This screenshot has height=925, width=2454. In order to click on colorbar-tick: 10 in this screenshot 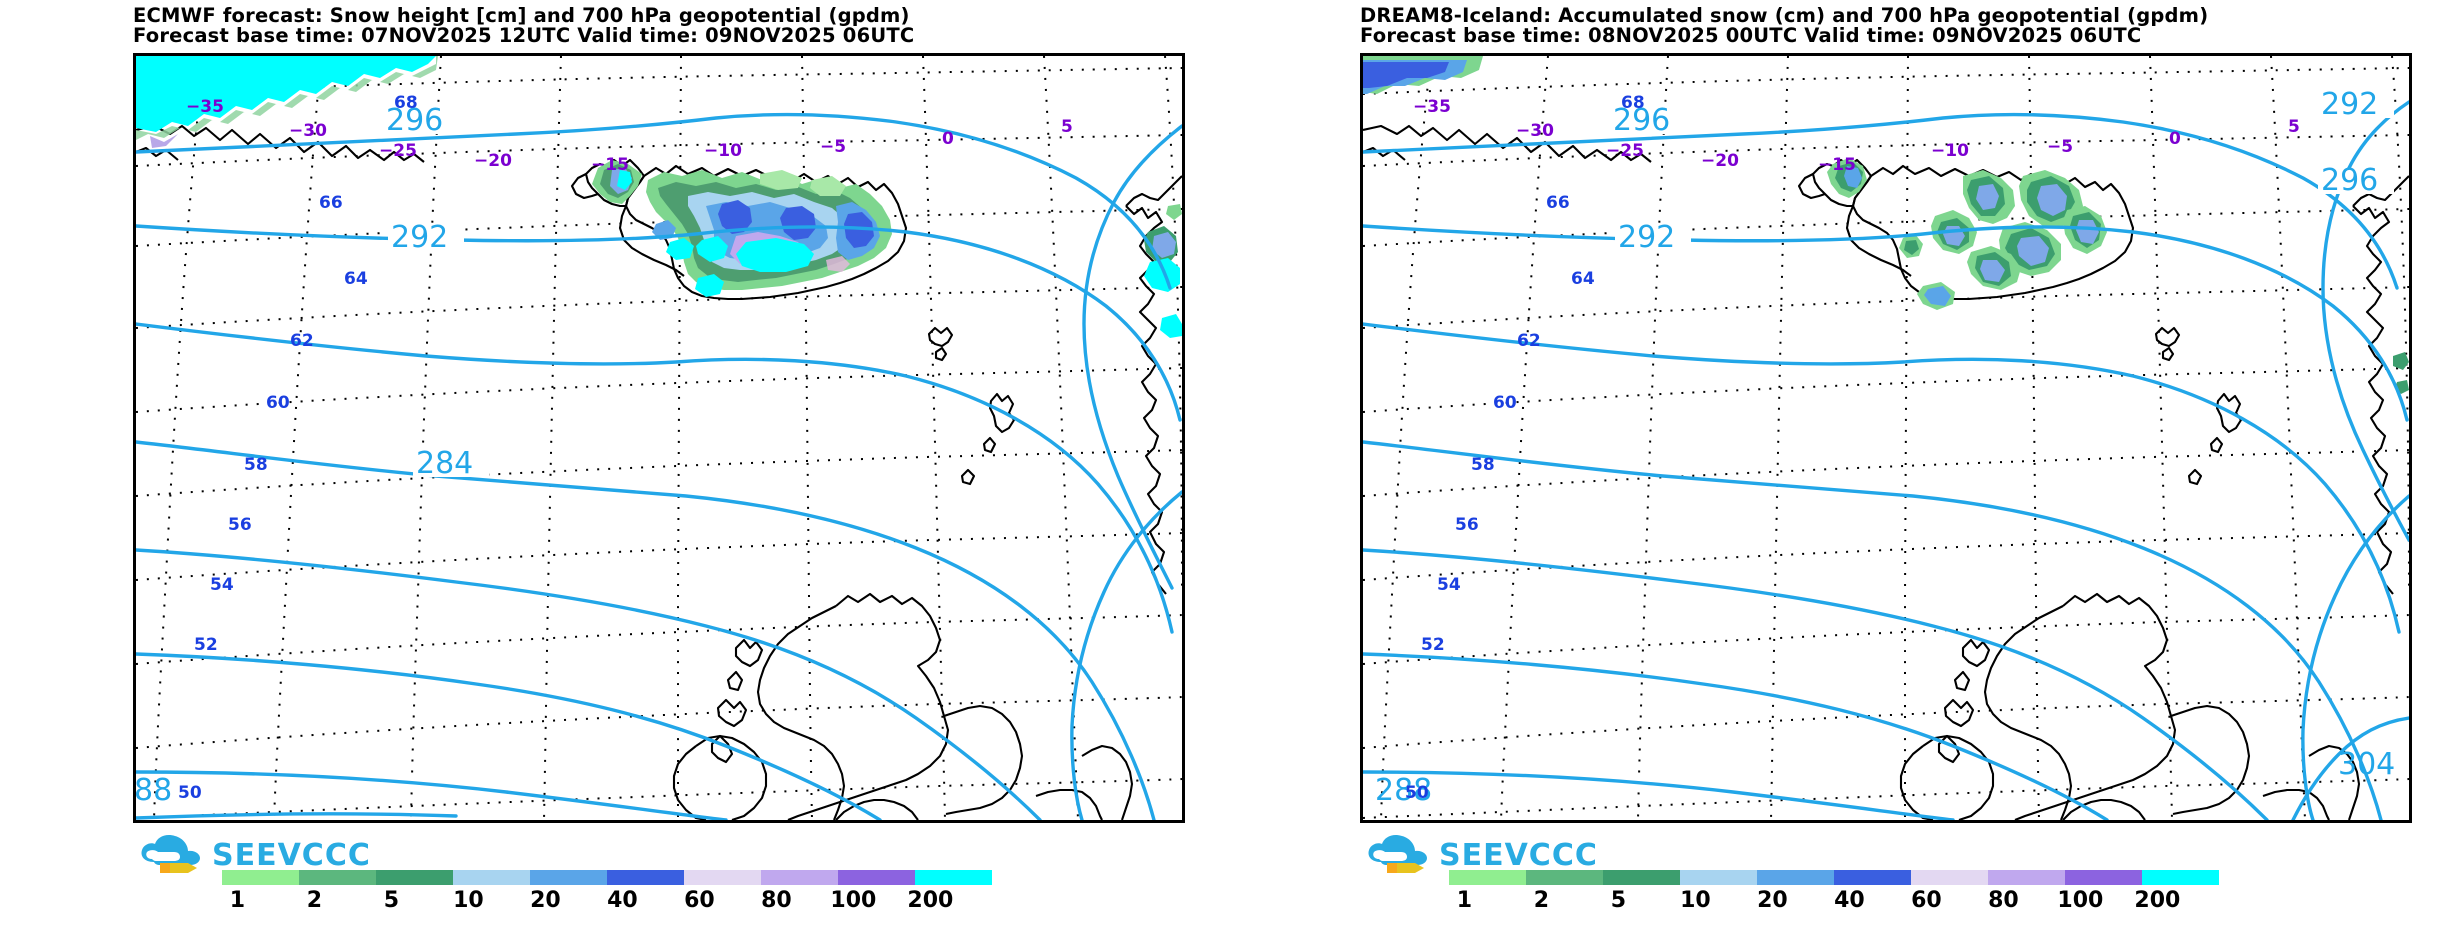, I will do `click(468, 900)`.